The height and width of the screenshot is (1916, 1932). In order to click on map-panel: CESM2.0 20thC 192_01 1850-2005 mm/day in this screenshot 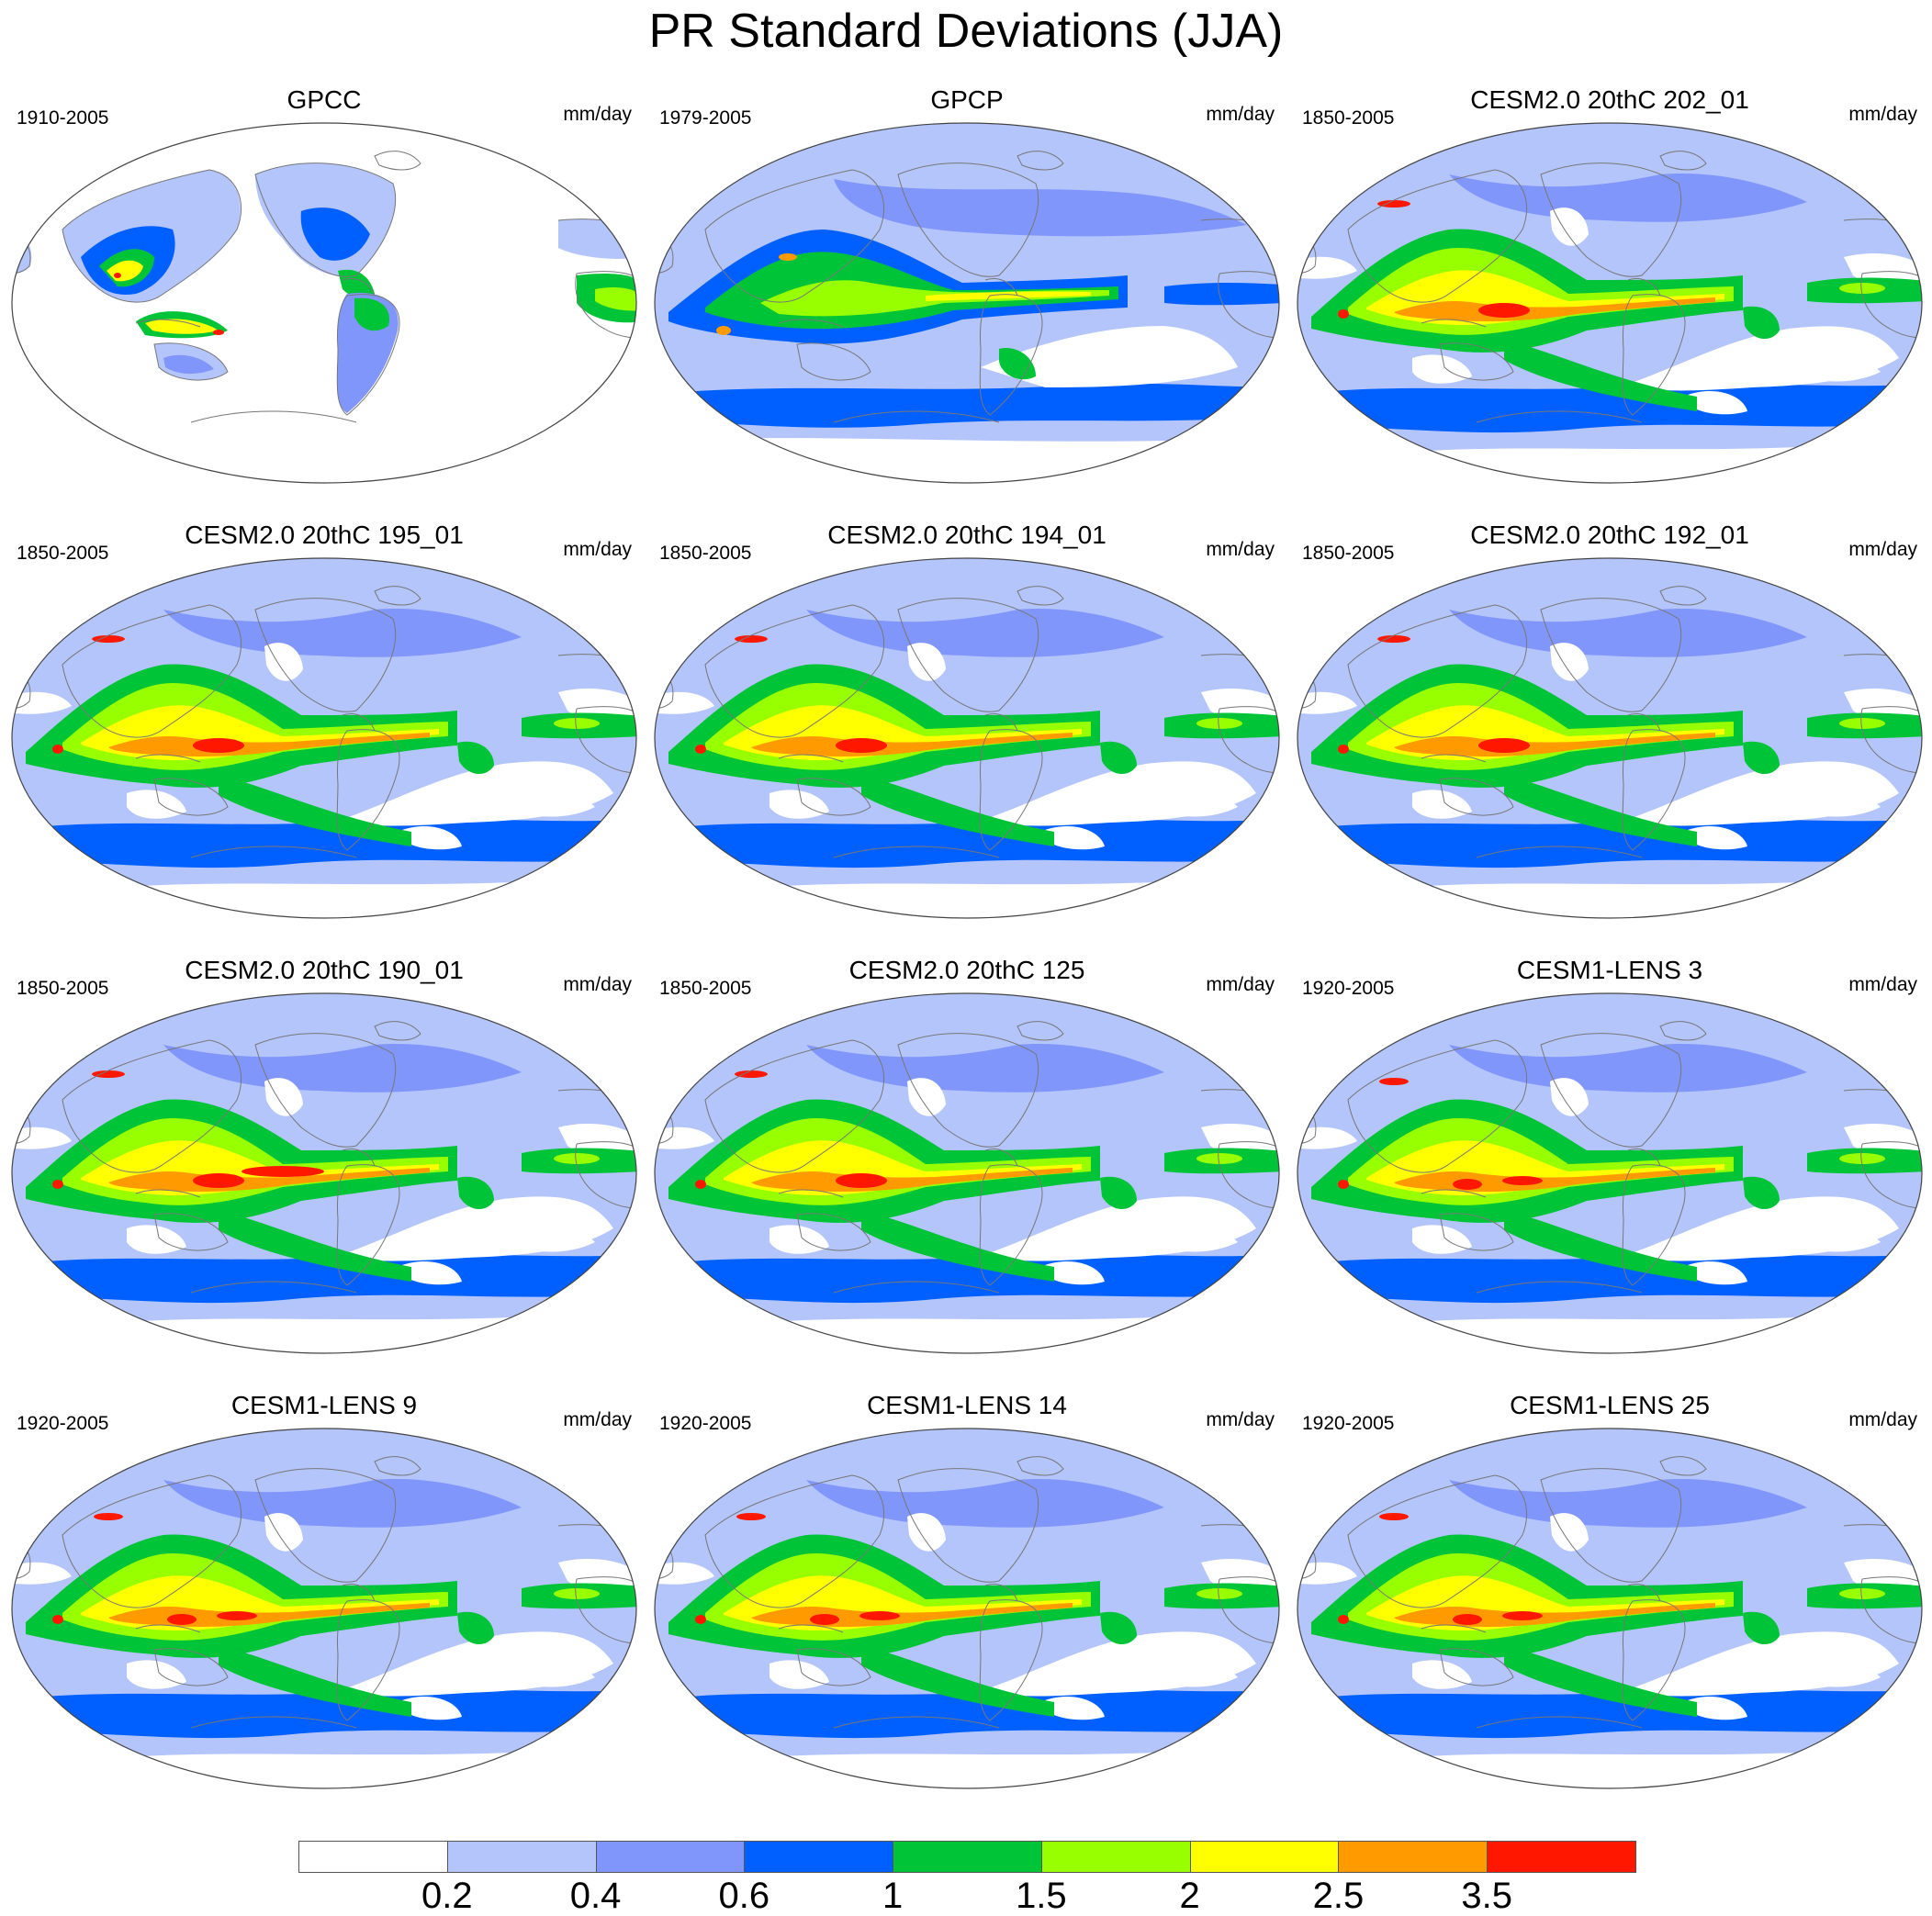, I will do `click(1609, 722)`.